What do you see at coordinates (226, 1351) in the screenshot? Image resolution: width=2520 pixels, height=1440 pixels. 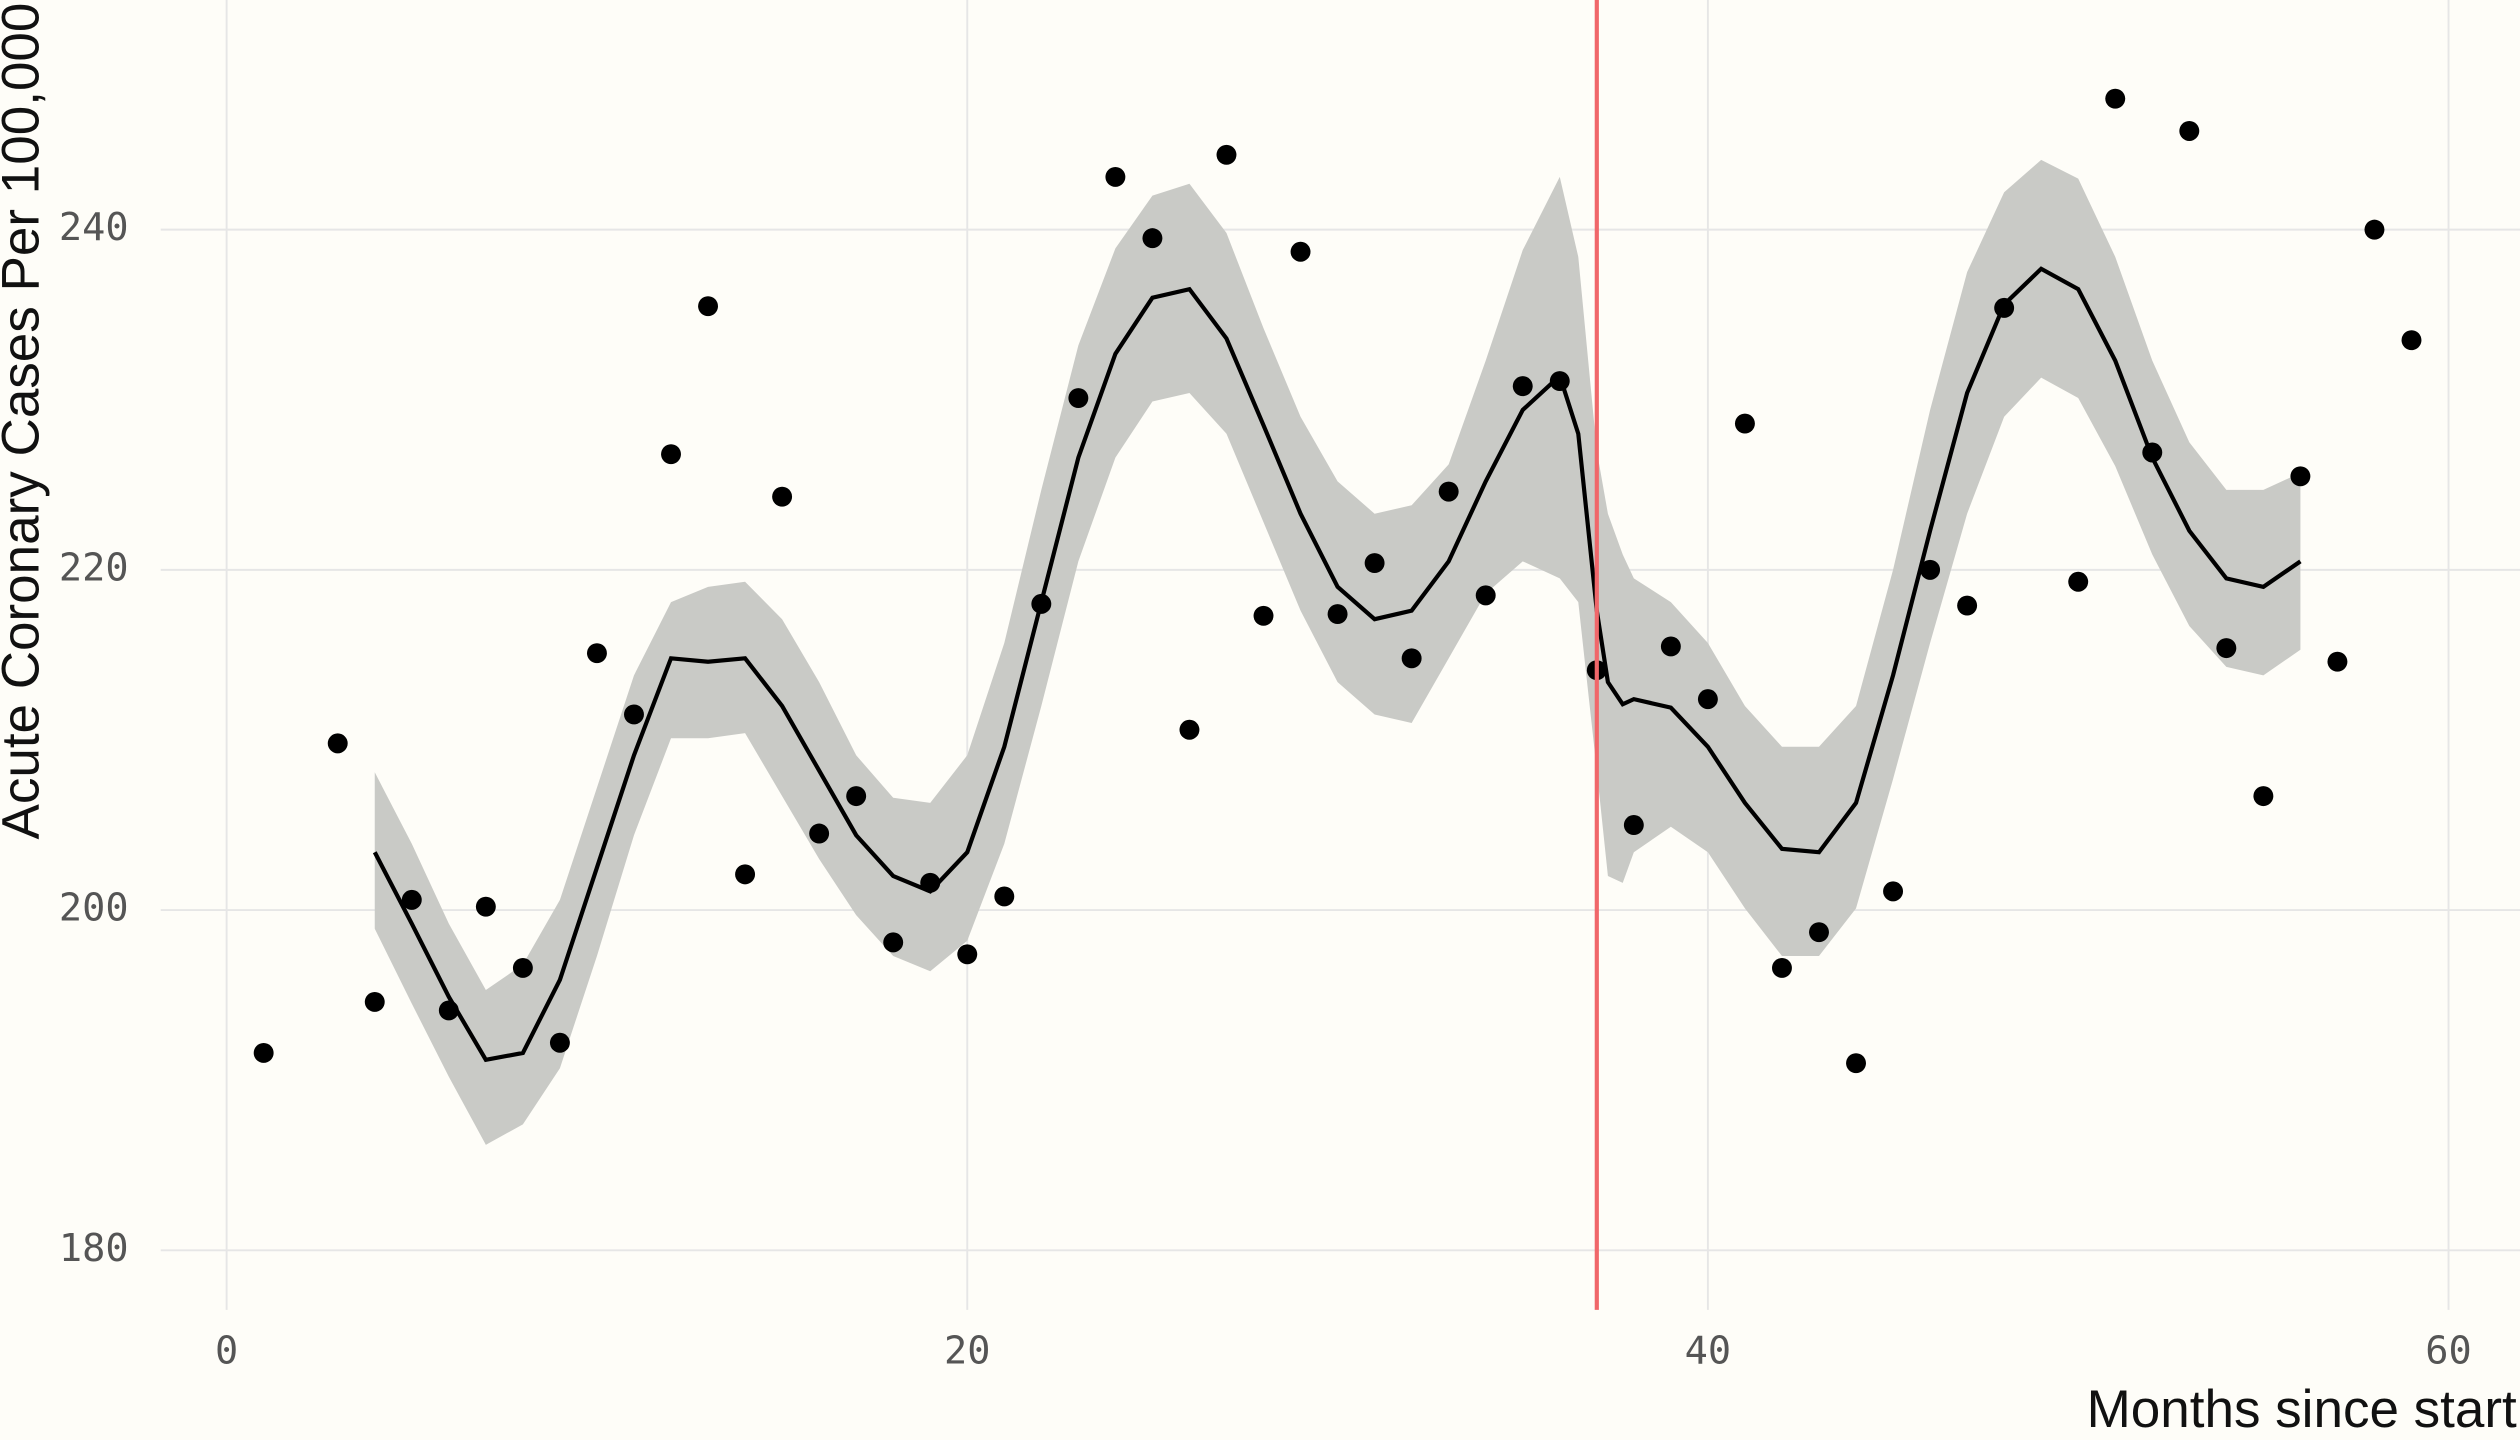 I see `x-tick-label: 0` at bounding box center [226, 1351].